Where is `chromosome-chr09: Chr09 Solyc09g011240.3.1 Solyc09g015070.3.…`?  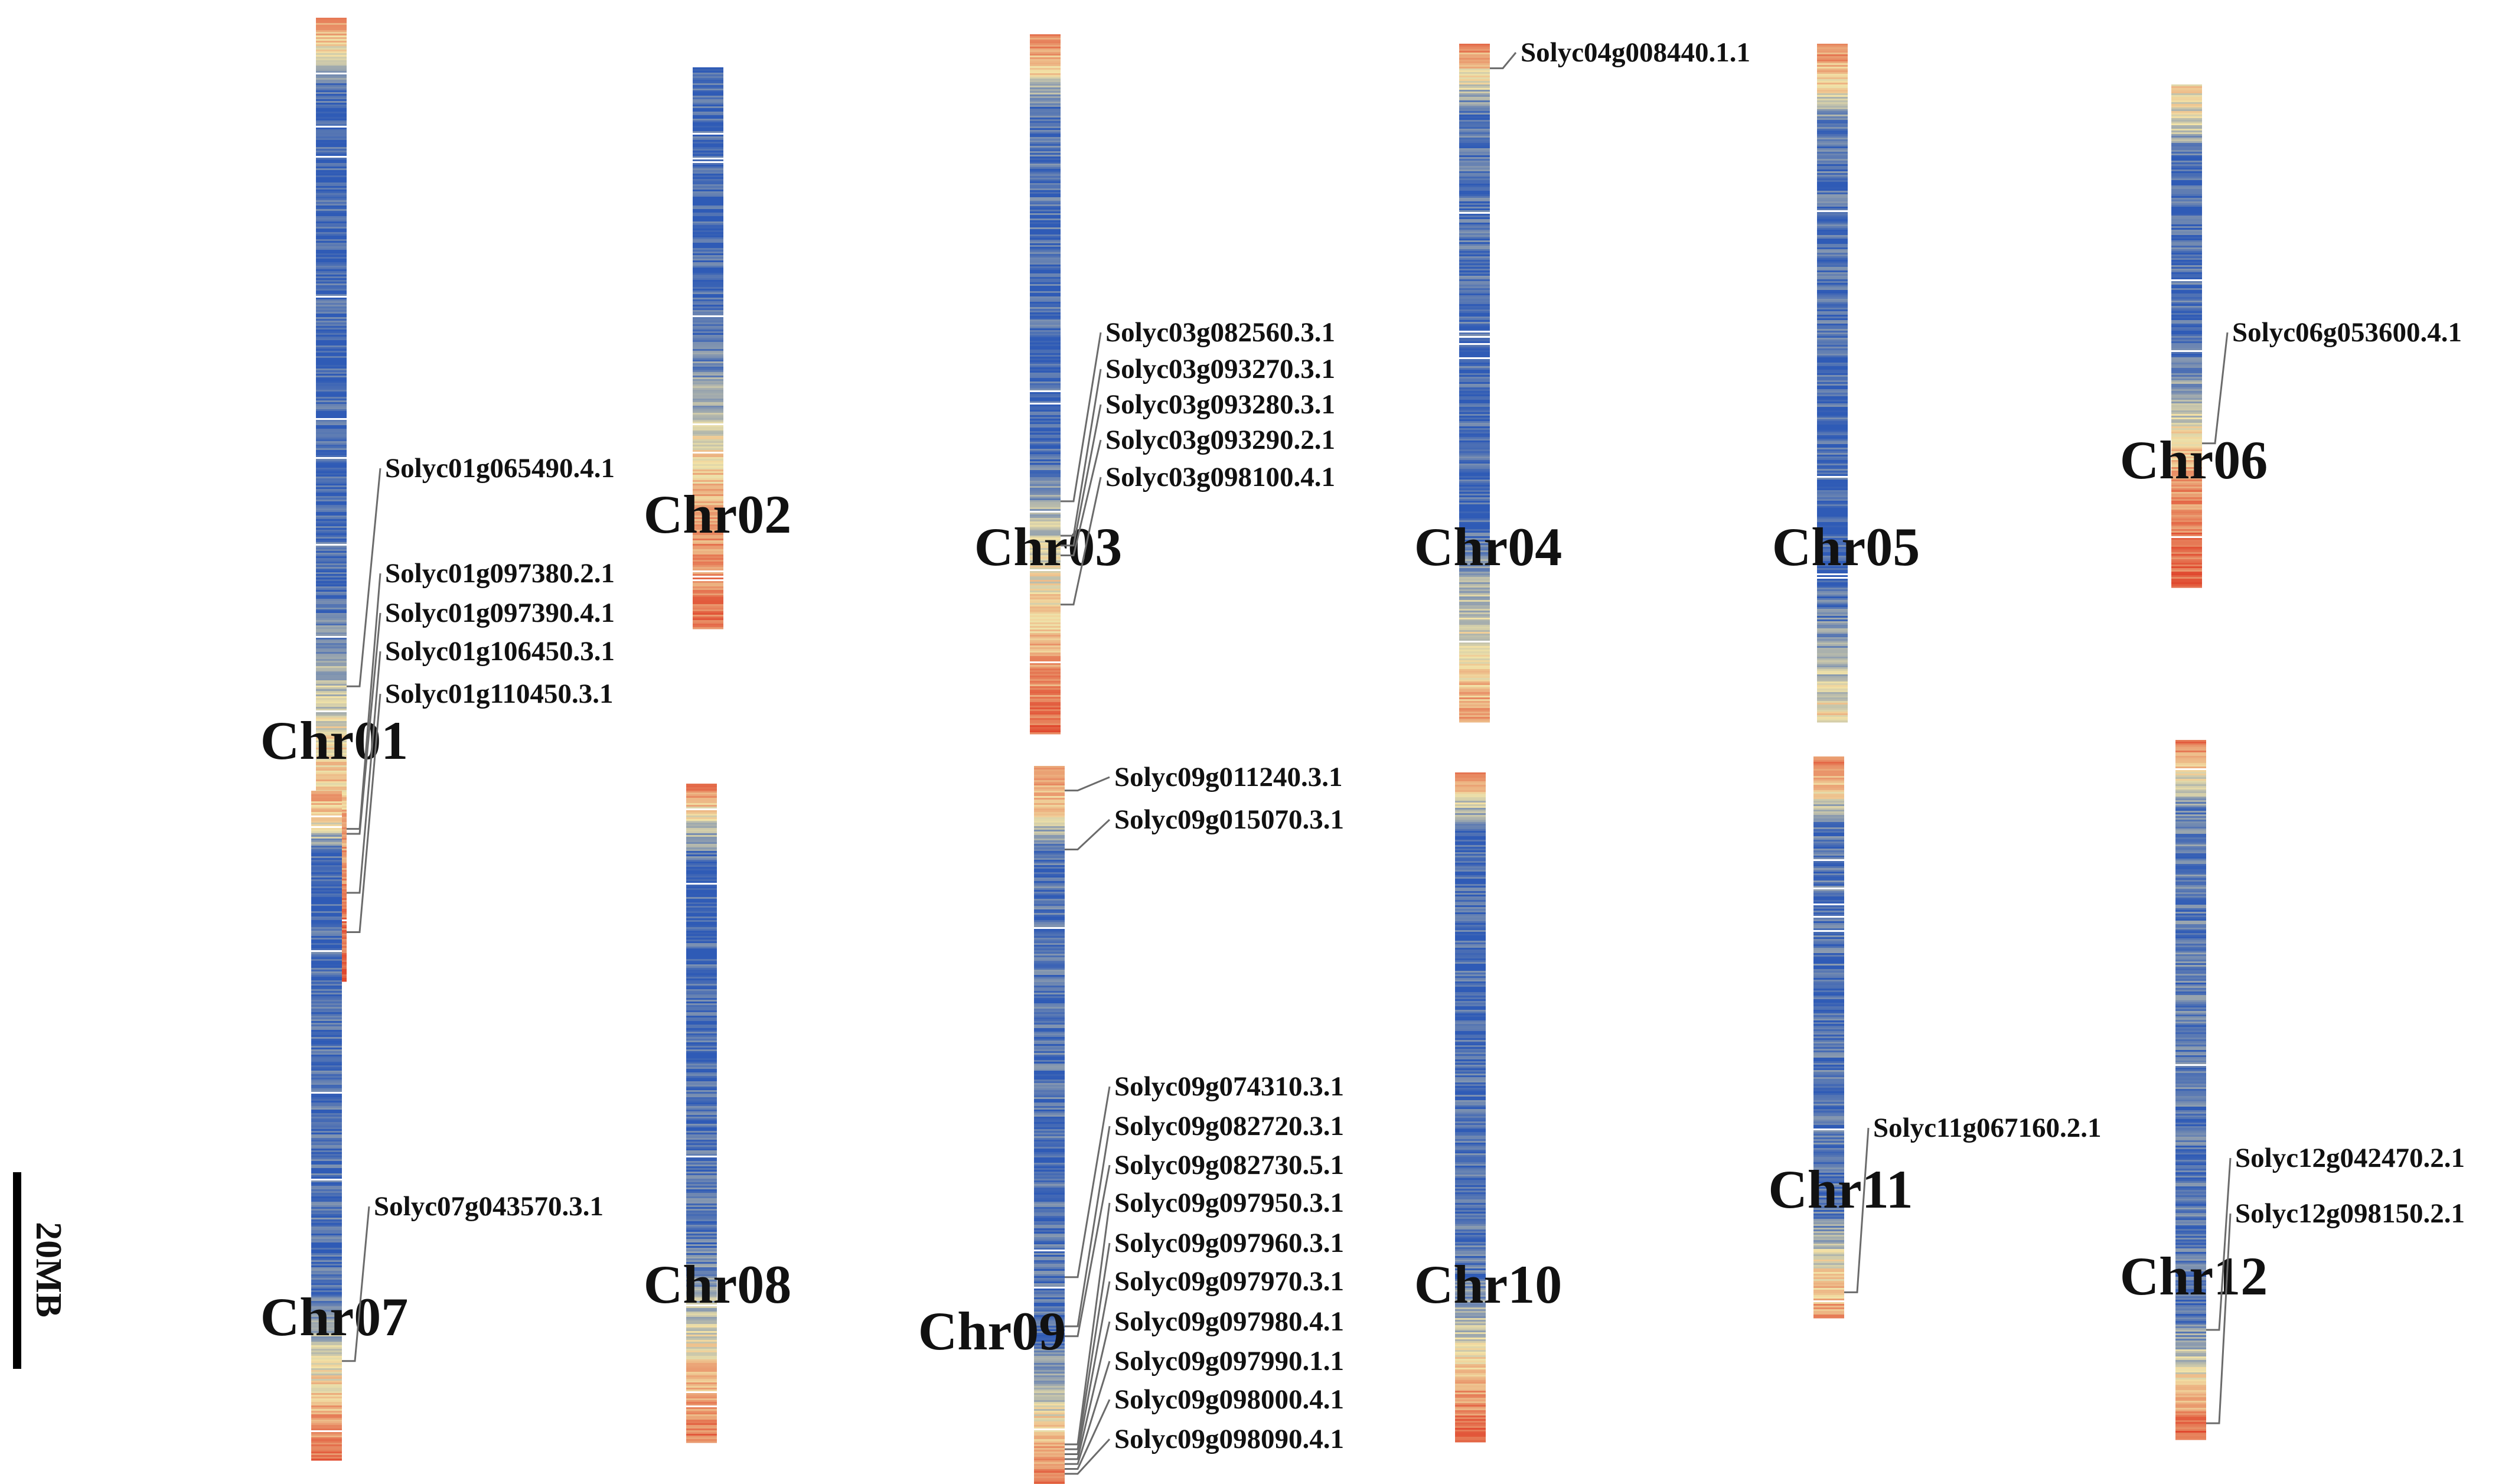 chromosome-chr09: Chr09 Solyc09g011240.3.1 Solyc09g015070.3.… is located at coordinates (1131, 1123).